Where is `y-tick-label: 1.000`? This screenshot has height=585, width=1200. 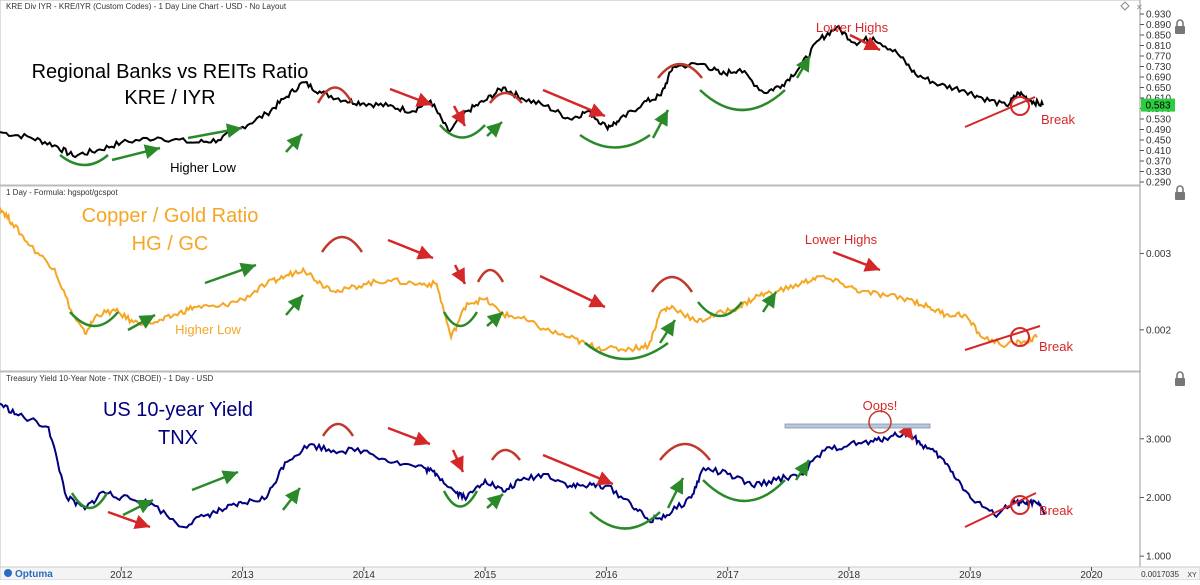 y-tick-label: 1.000 is located at coordinates (1158, 557).